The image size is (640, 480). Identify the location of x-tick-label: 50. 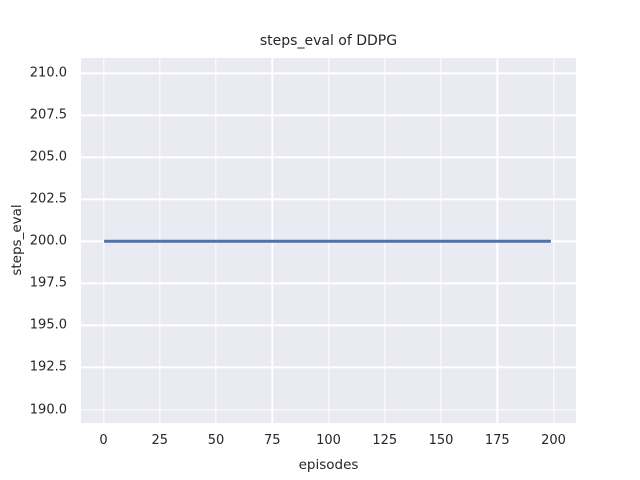
(216, 440).